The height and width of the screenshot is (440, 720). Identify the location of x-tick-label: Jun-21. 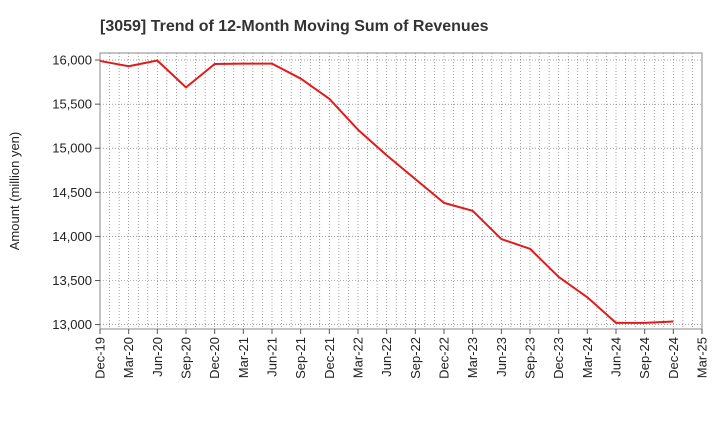
(272, 357).